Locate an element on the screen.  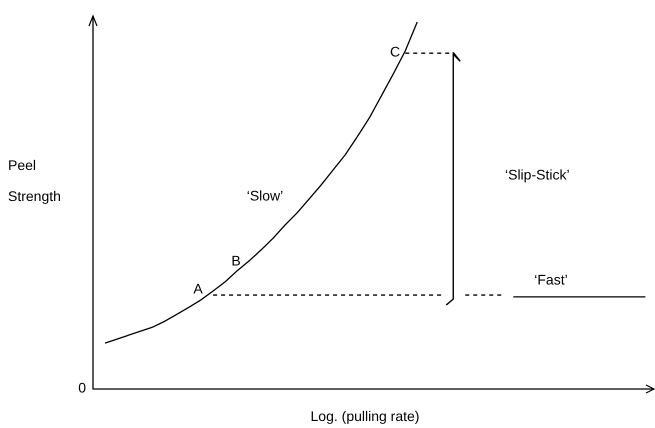
annotation: ‘Slip-Stick’ is located at coordinates (537, 174).